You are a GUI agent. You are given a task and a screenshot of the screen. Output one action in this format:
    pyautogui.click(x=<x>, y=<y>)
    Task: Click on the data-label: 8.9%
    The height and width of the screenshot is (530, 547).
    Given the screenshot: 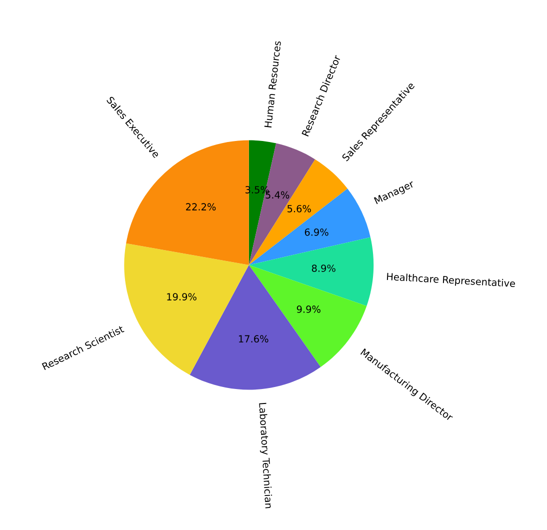 What is the action you would take?
    pyautogui.click(x=324, y=268)
    